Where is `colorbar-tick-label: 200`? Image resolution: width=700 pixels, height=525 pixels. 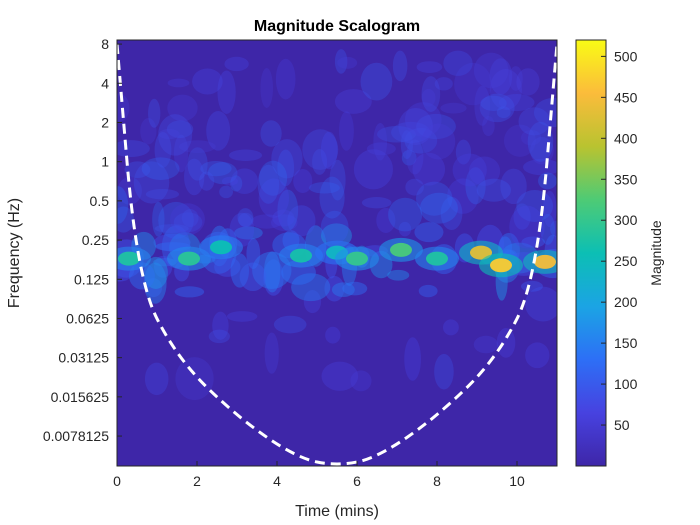
colorbar-tick-label: 200 is located at coordinates (626, 302).